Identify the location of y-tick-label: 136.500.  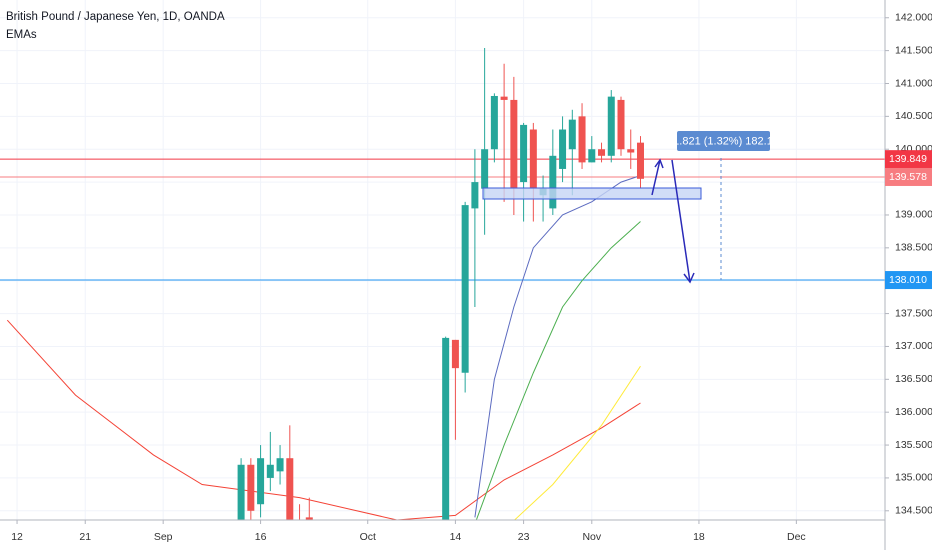
(913, 379).